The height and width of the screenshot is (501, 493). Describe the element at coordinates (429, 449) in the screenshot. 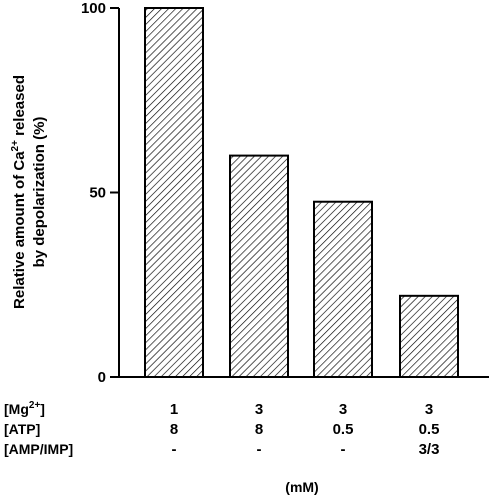

I see `condition-cell: 3/3` at that location.